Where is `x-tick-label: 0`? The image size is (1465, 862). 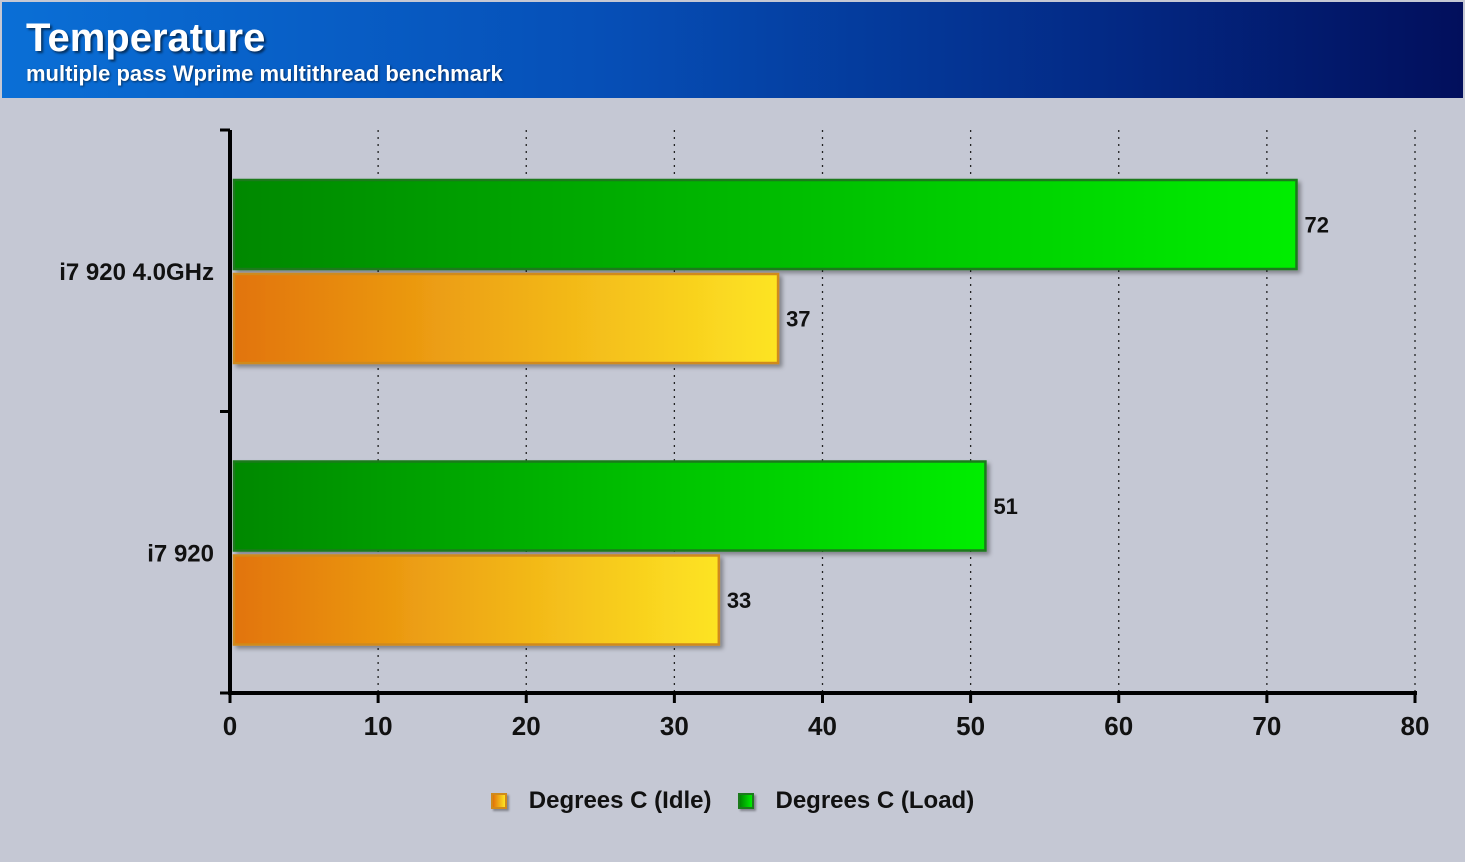
x-tick-label: 0 is located at coordinates (230, 726).